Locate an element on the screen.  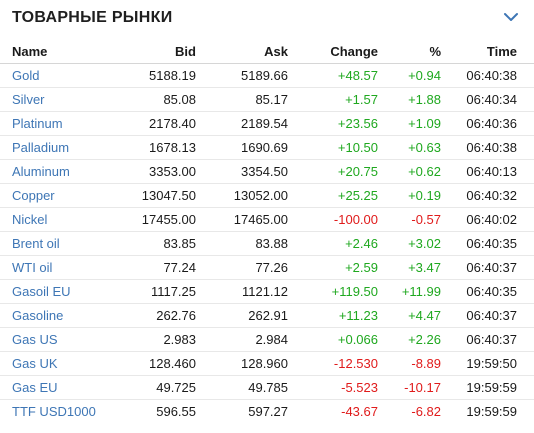
table-row: Gas UK 128.460 128.960 -12.530 -8.89 19:59:50 is located at coordinates (267, 363).